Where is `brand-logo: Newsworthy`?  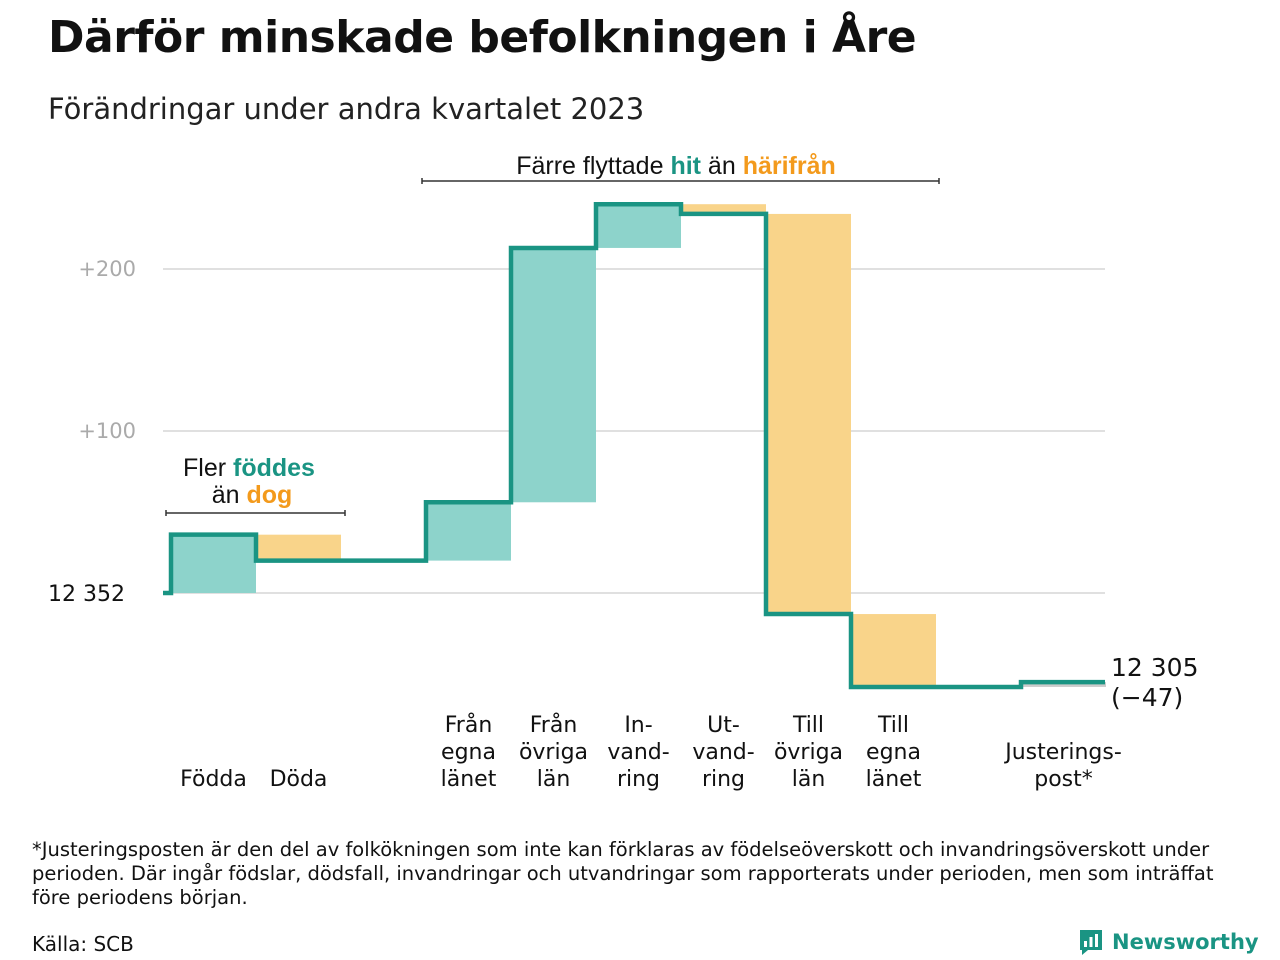 brand-logo: Newsworthy is located at coordinates (1168, 942).